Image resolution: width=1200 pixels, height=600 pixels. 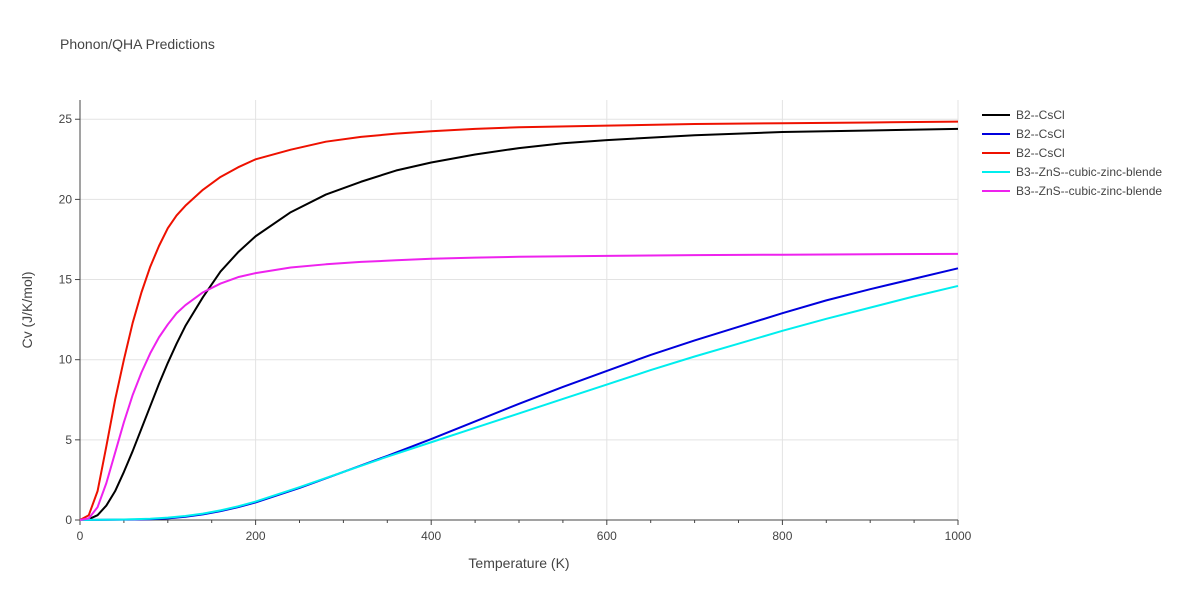 I want to click on x-tick-label: 800, so click(x=782, y=536).